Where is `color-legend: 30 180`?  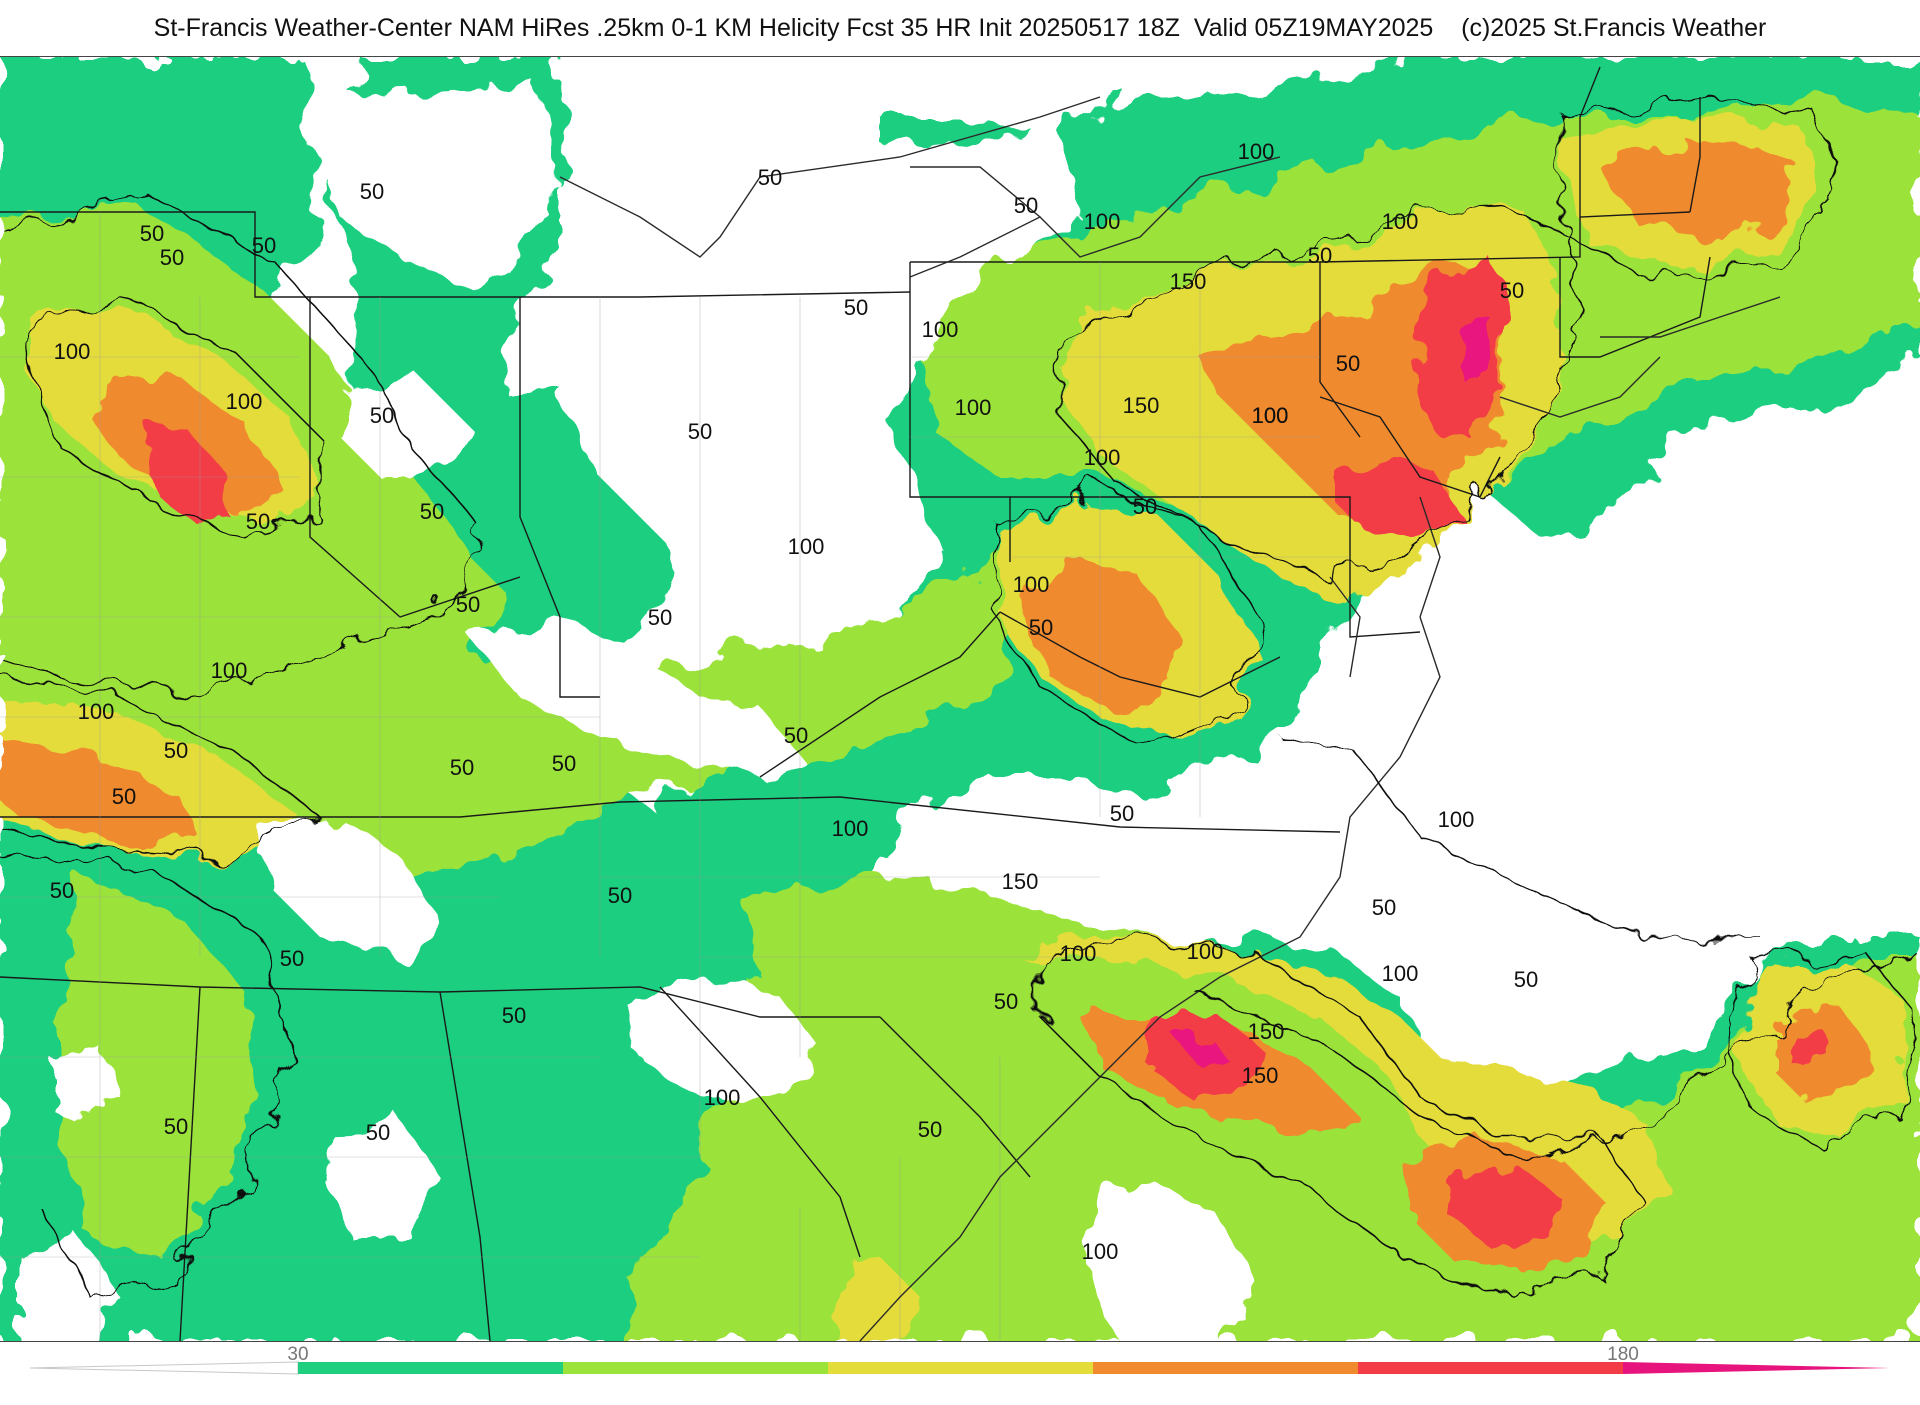
color-legend: 30 180 is located at coordinates (960, 1370).